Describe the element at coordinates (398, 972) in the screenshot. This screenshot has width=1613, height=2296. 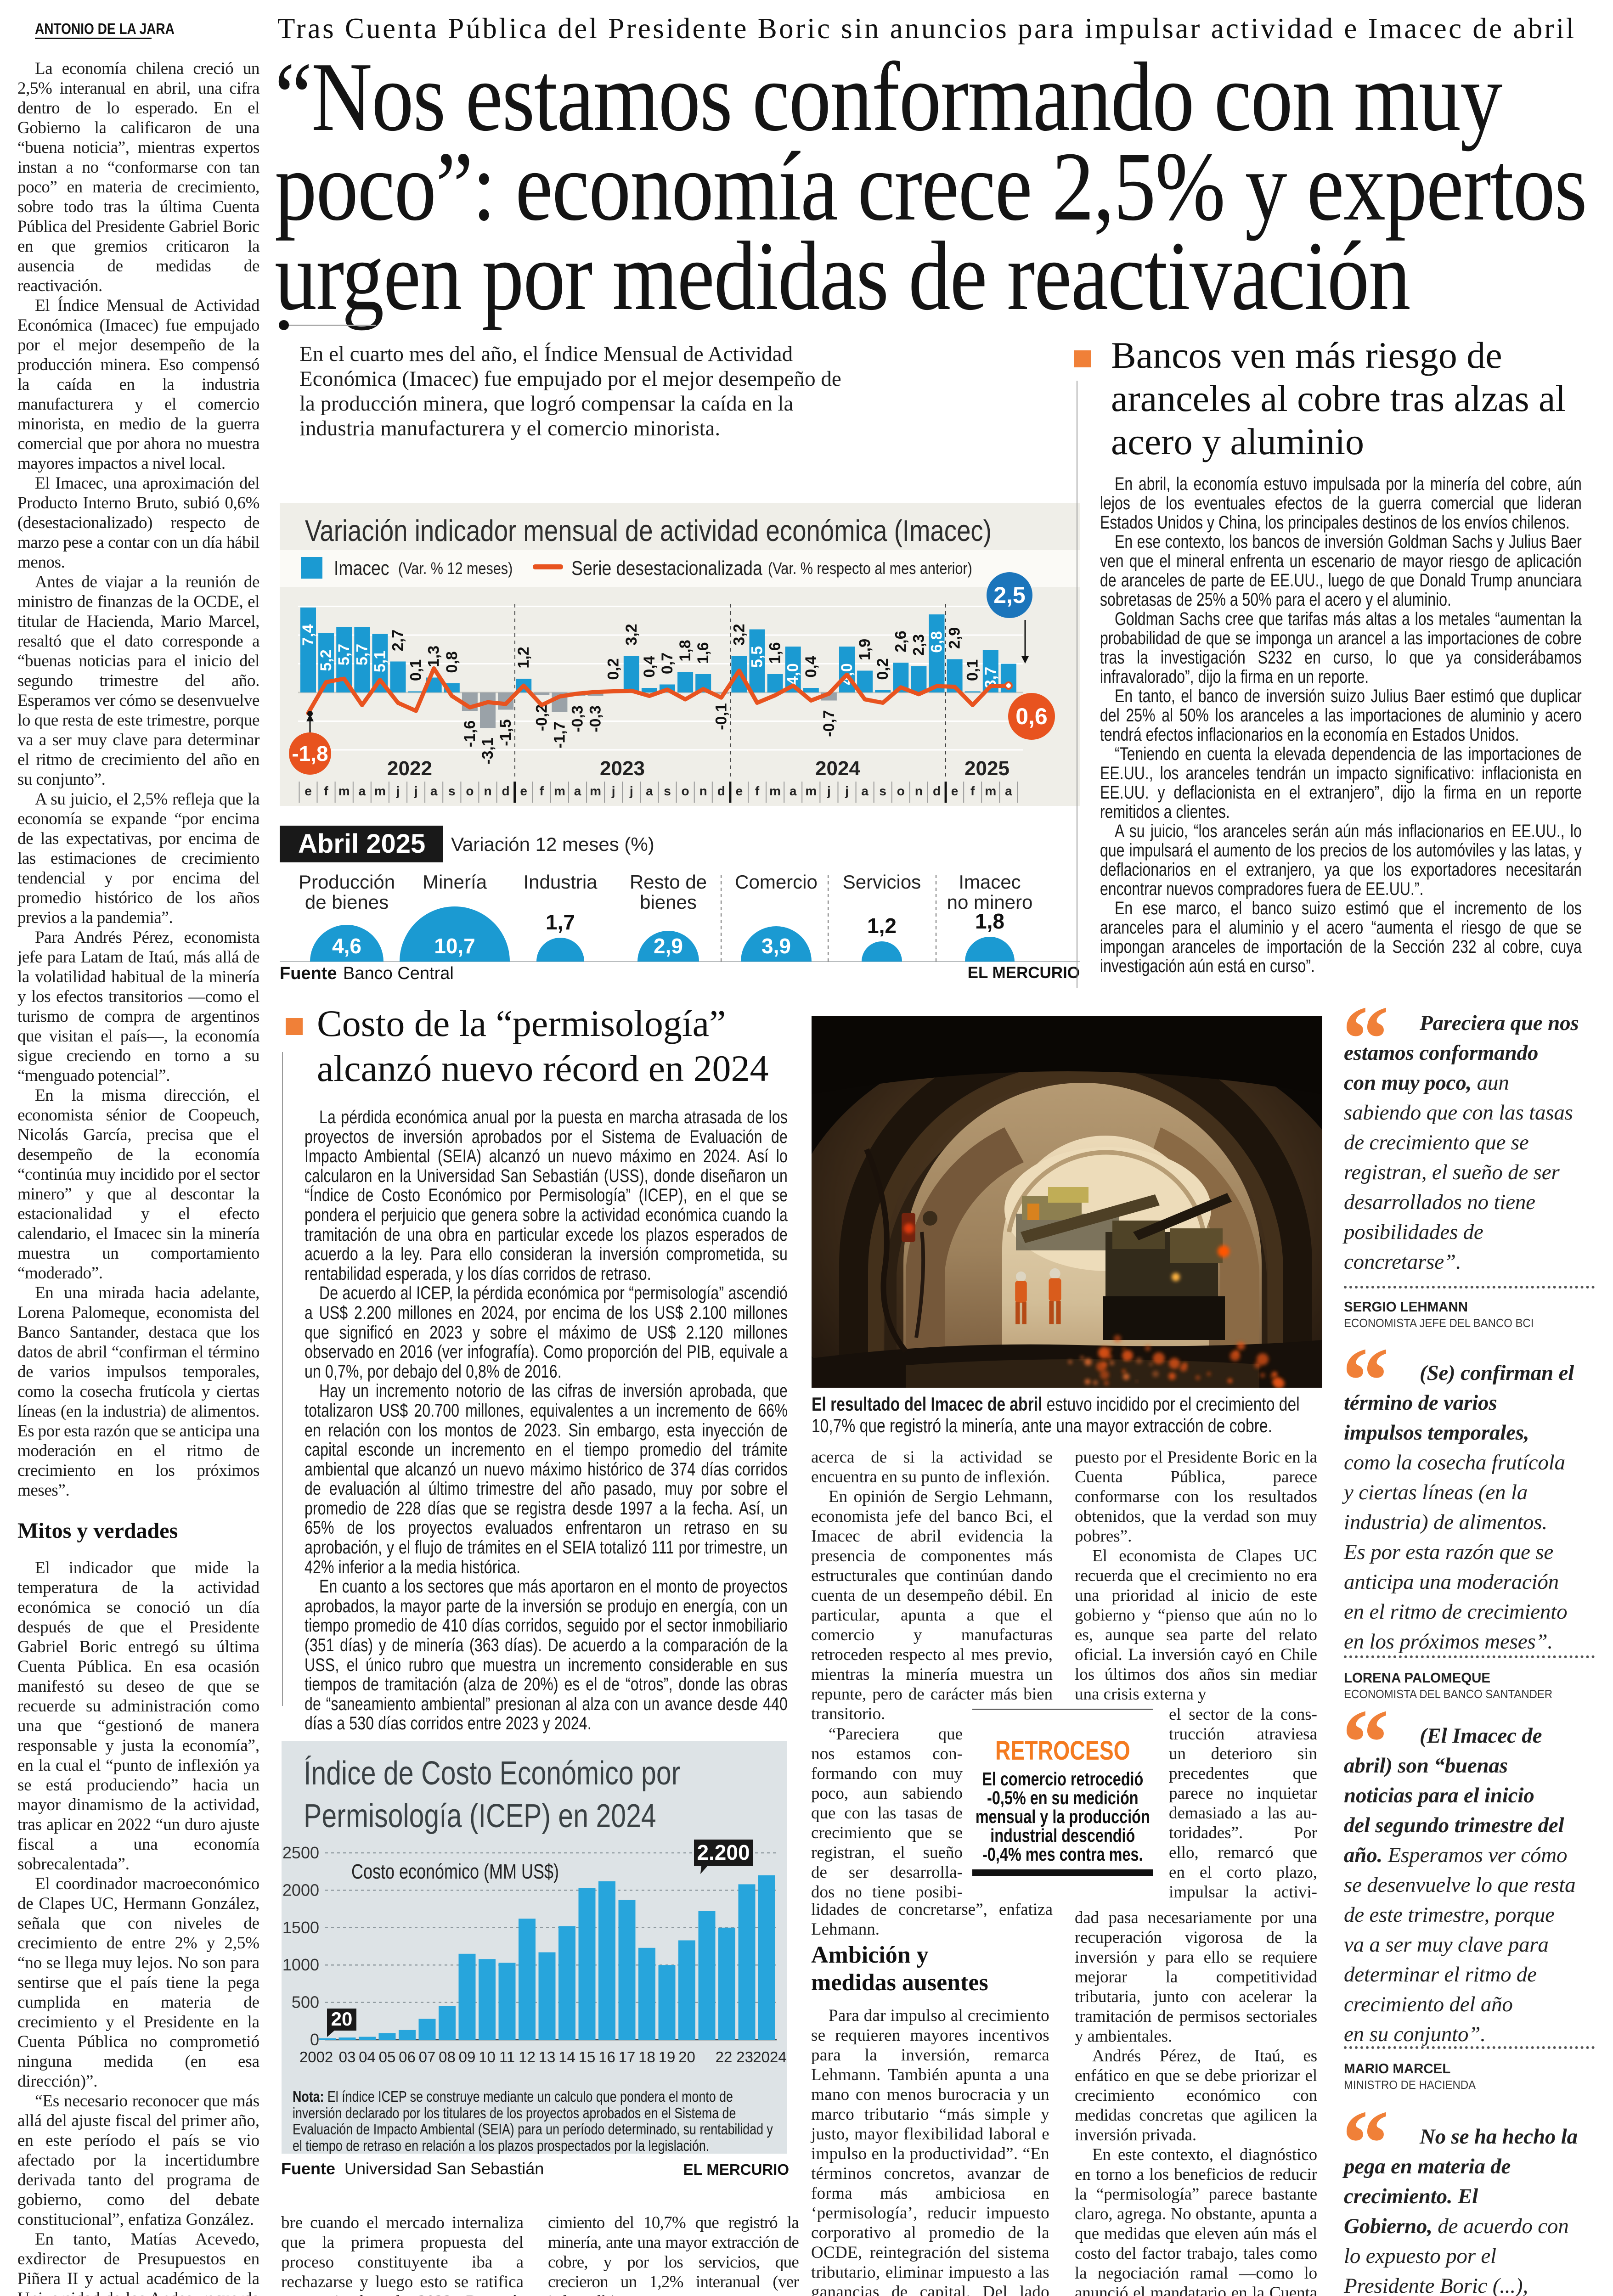
I see `svg-text: Banco Central` at that location.